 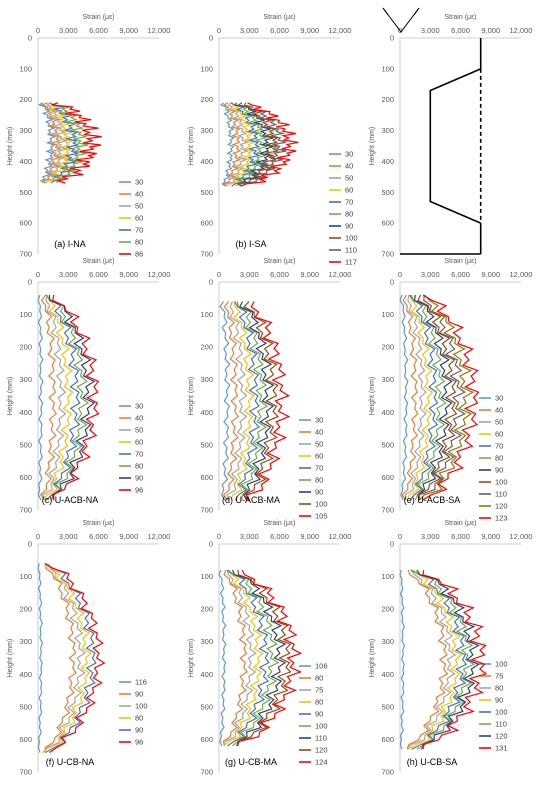 What do you see at coordinates (321, 762) in the screenshot?
I see `legend-label: 124` at bounding box center [321, 762].